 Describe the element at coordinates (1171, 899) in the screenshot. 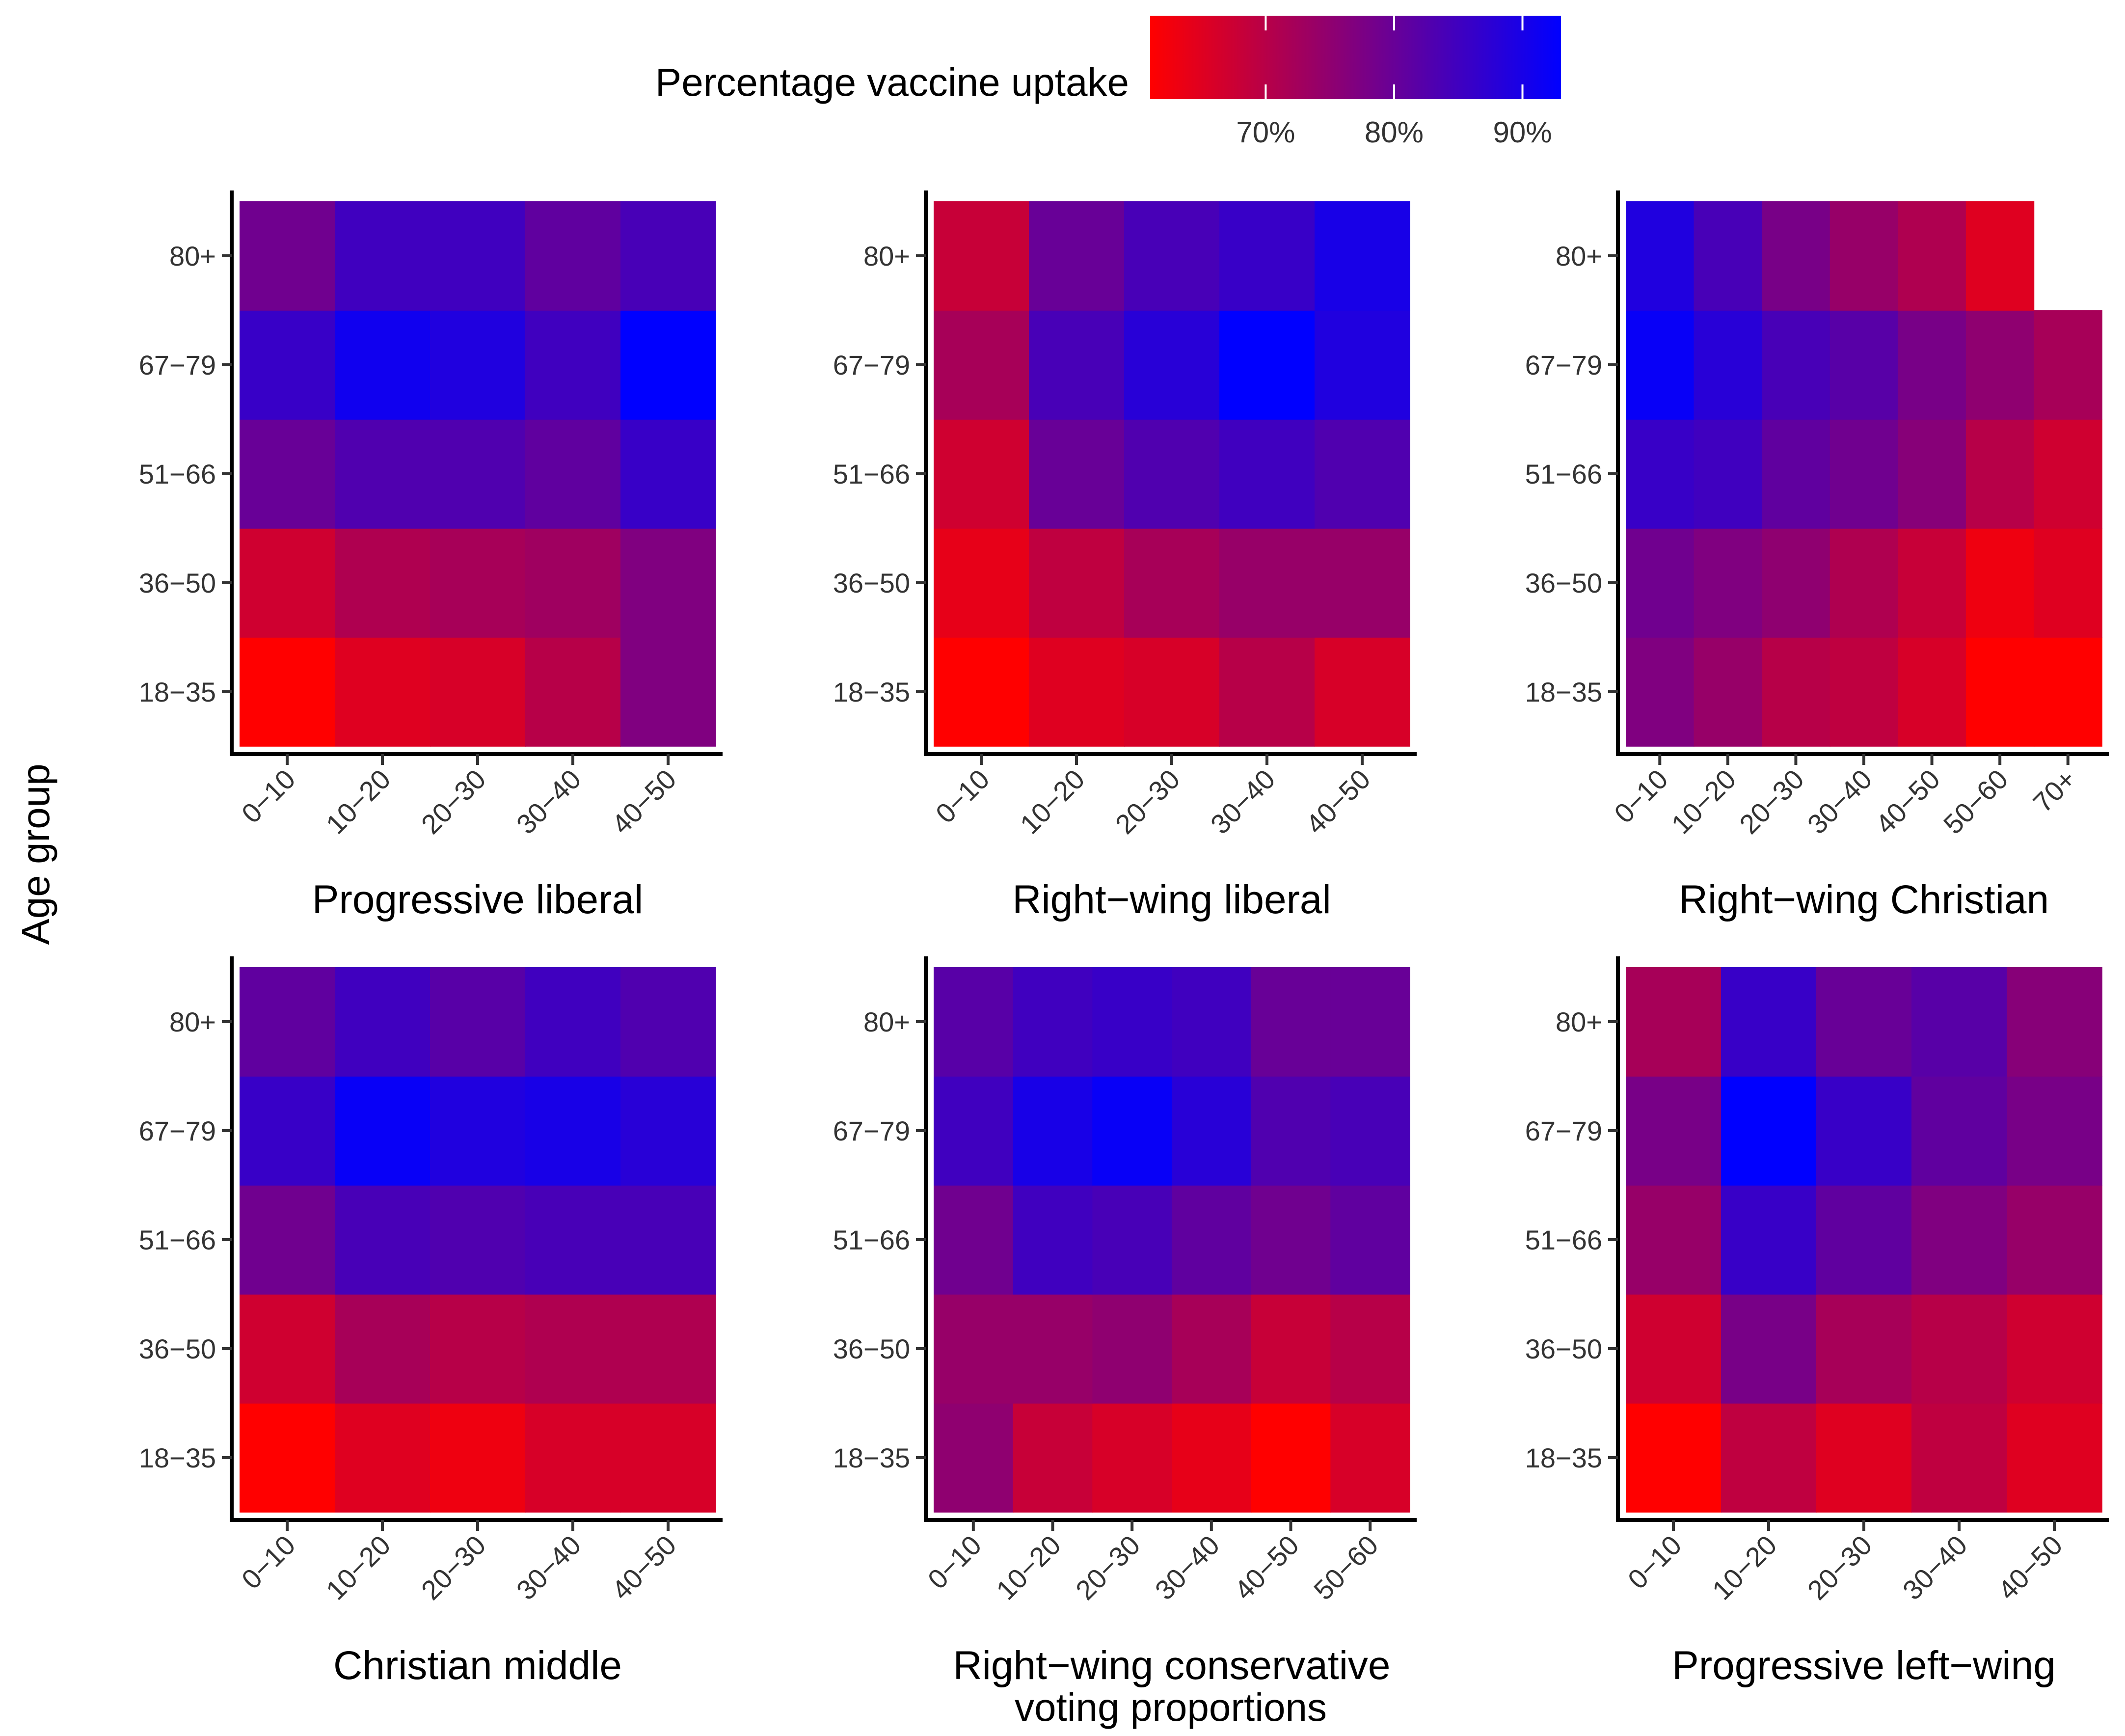

I see `panel-title: Right−wing liberal` at that location.